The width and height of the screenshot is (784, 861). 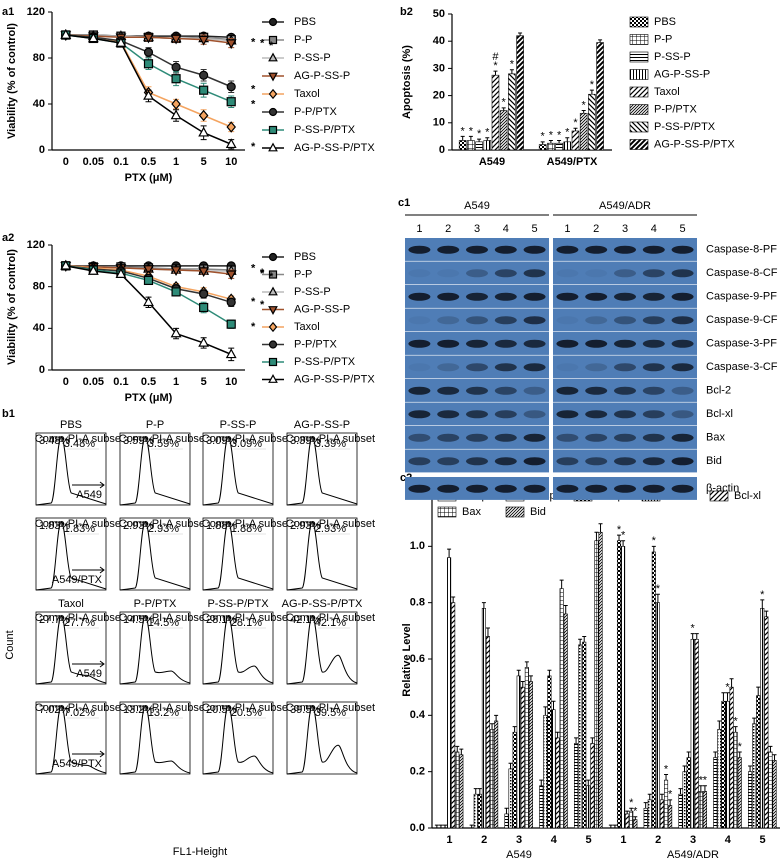 I want to click on protein-label: Bcl-2, so click(x=718, y=391).